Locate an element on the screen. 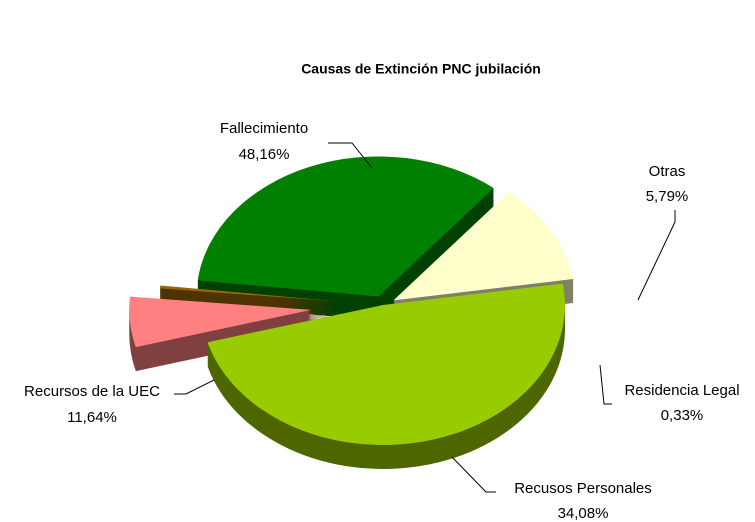 The height and width of the screenshot is (522, 755). value-label: 34,08% is located at coordinates (583, 513).